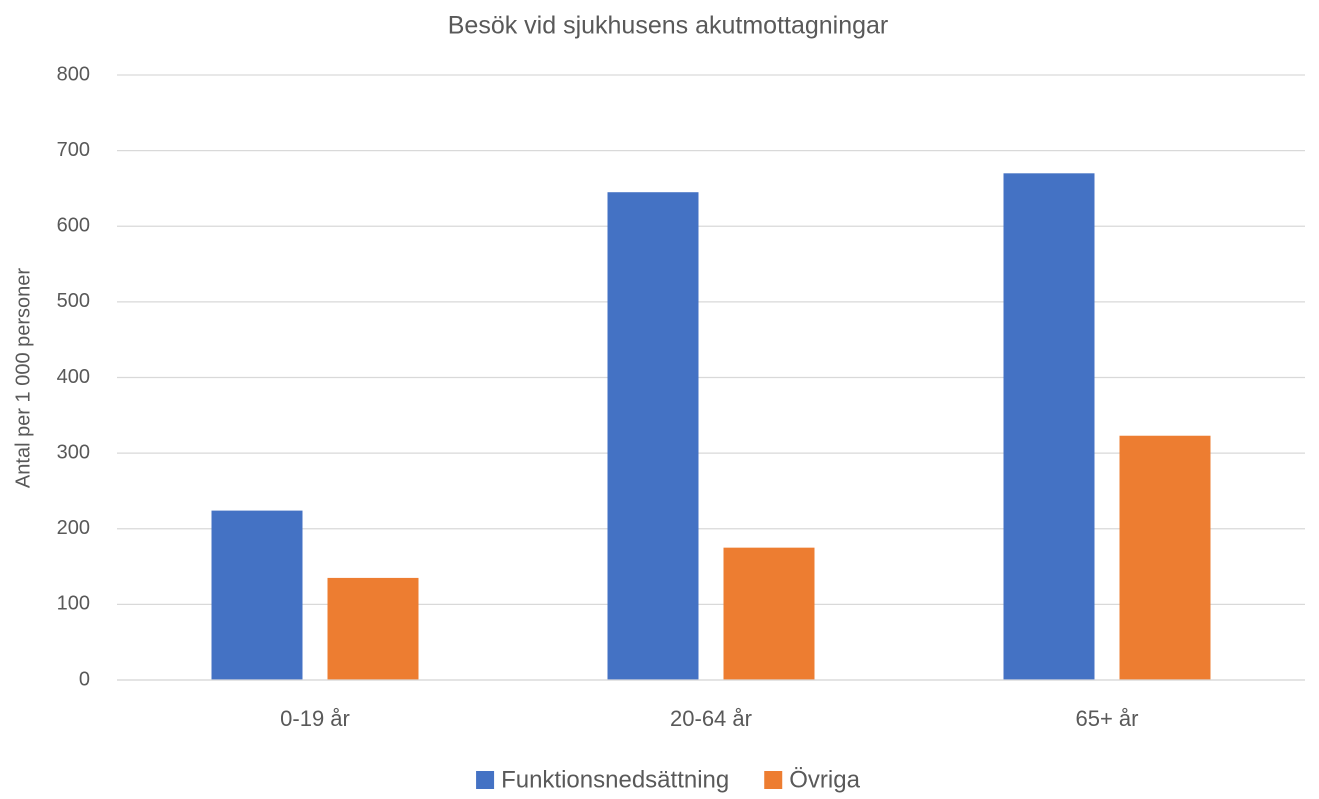  Describe the element at coordinates (84, 679) in the screenshot. I see `y-tick-label: 0` at that location.